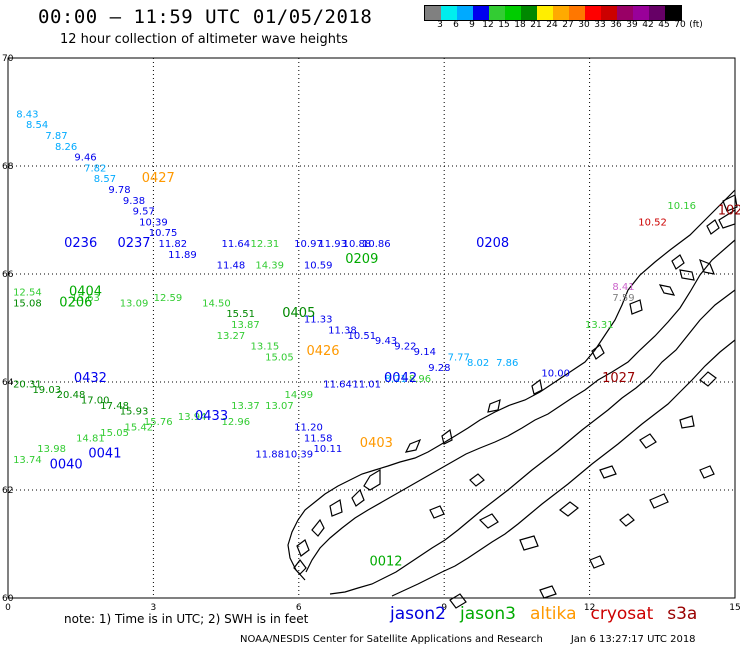 The image size is (740, 650). Describe the element at coordinates (322, 351) in the screenshot. I see `pass-time-label: 0426` at that location.